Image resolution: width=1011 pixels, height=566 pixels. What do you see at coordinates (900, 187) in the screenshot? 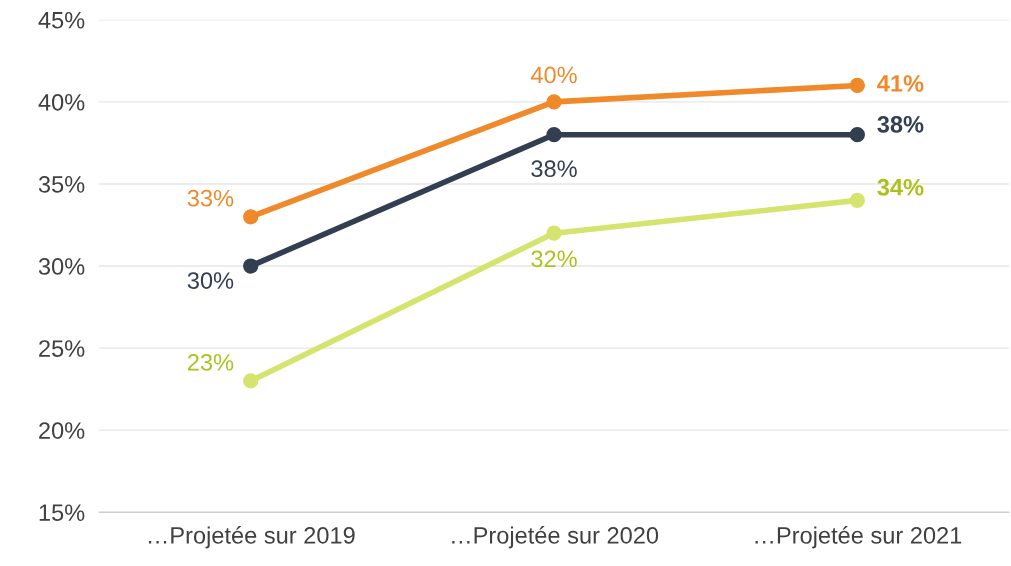
I see `data-label: 34%` at bounding box center [900, 187].